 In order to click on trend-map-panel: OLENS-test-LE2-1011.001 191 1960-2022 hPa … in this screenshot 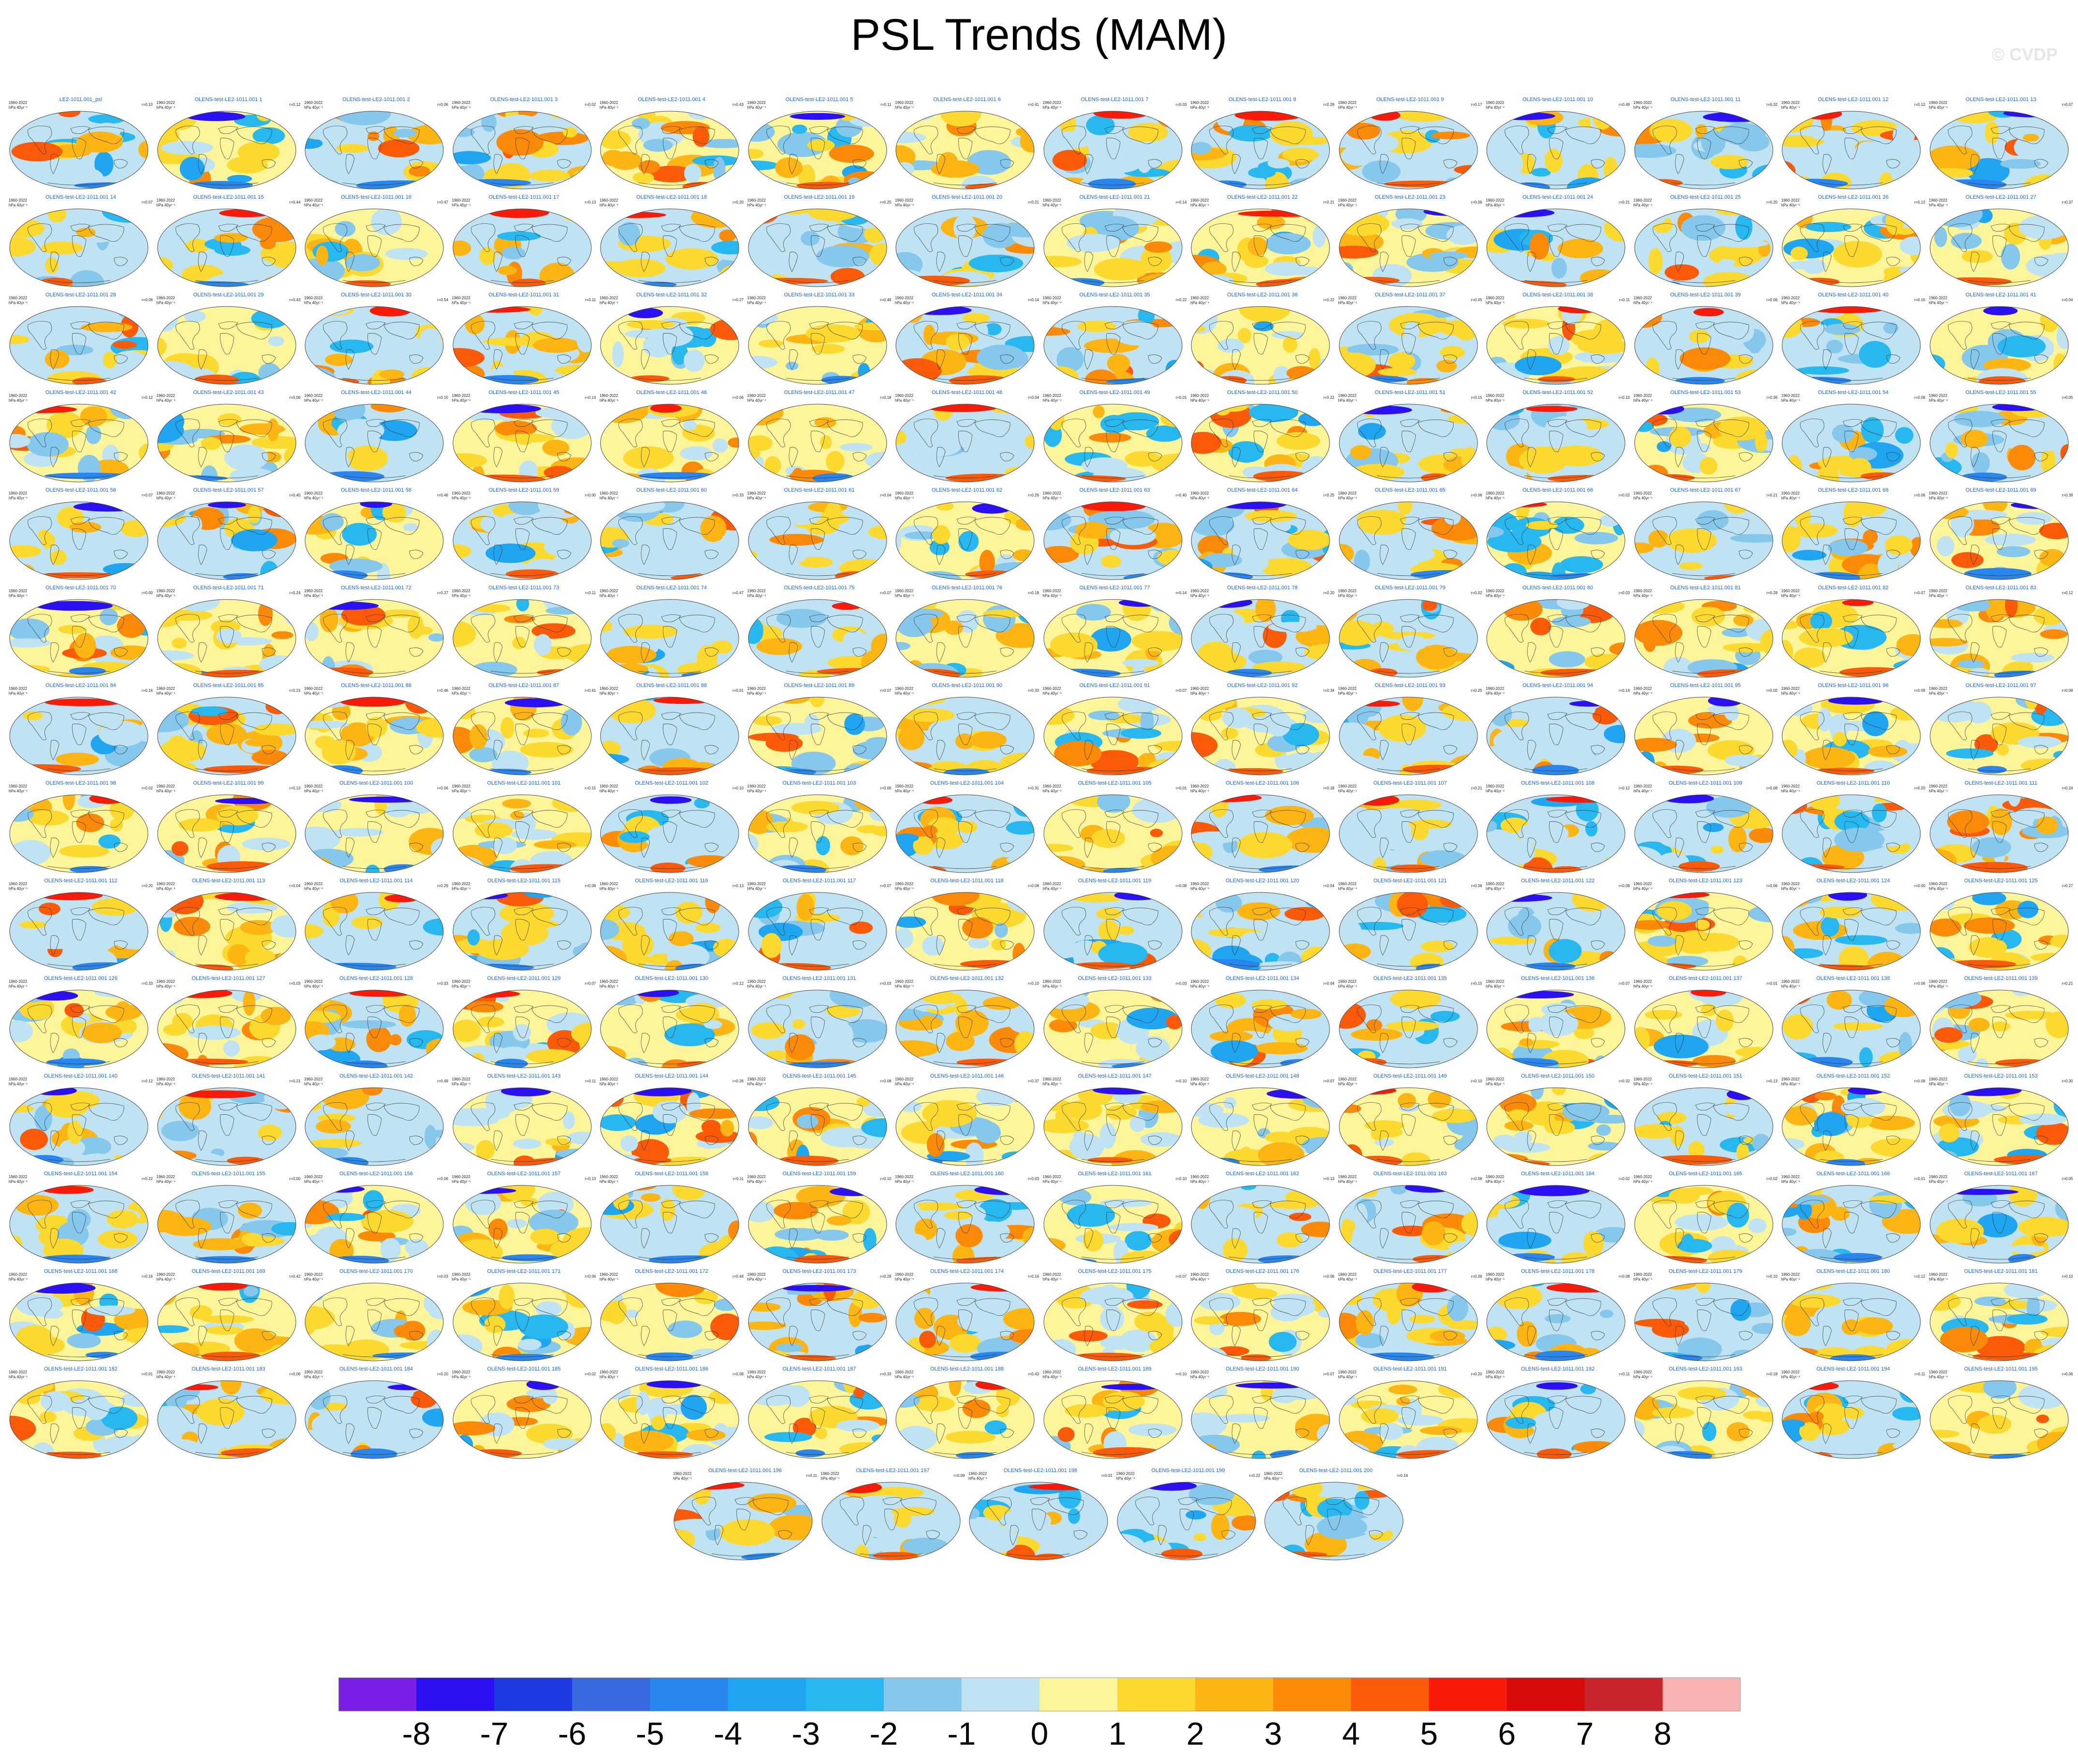, I will do `click(1410, 1412)`.